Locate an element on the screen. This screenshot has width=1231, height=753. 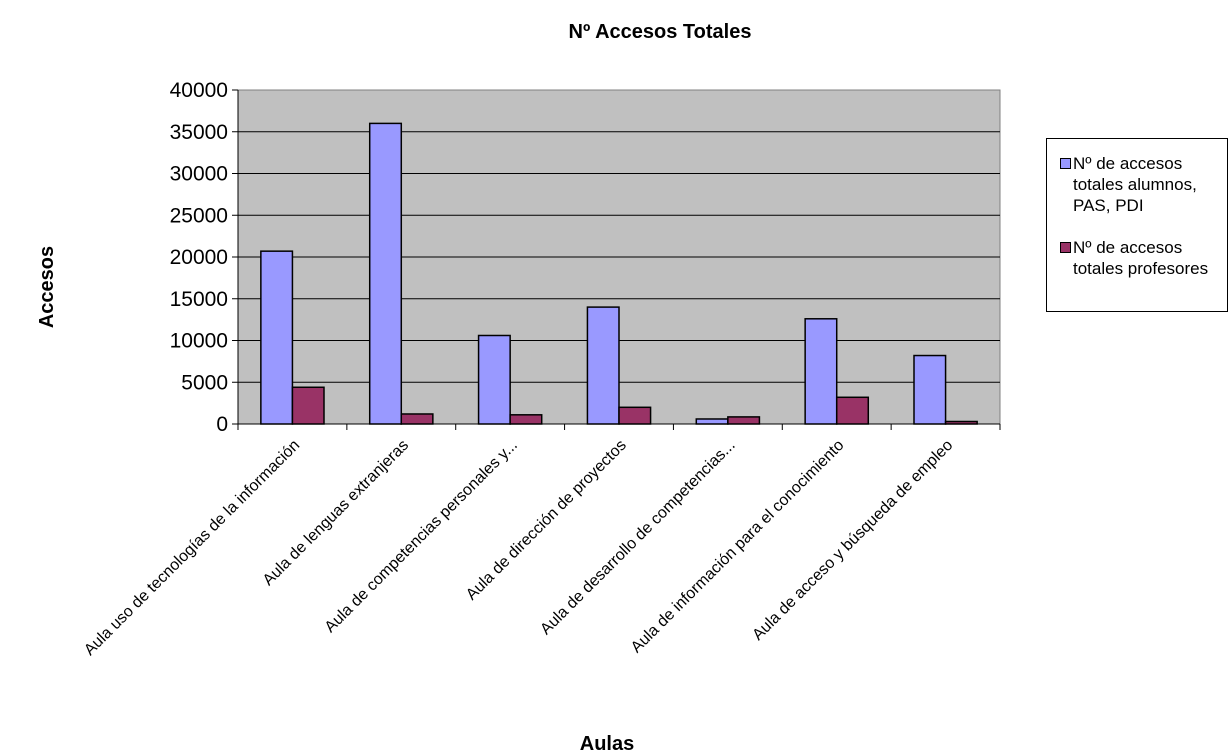
x-tick-label: Aula de información para el conocimiento is located at coordinates (738, 547).